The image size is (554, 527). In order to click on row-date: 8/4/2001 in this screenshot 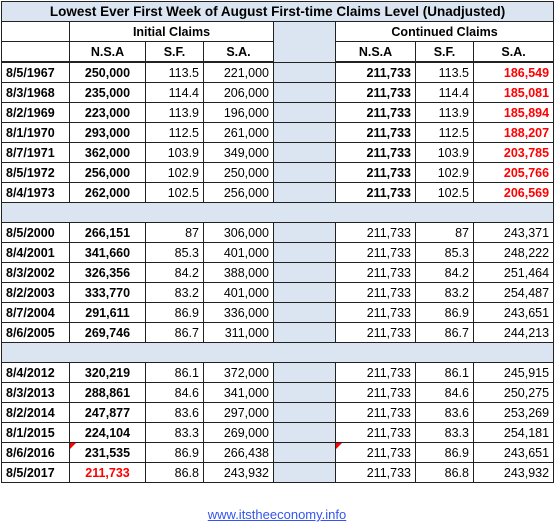, I will do `click(35, 252)`.